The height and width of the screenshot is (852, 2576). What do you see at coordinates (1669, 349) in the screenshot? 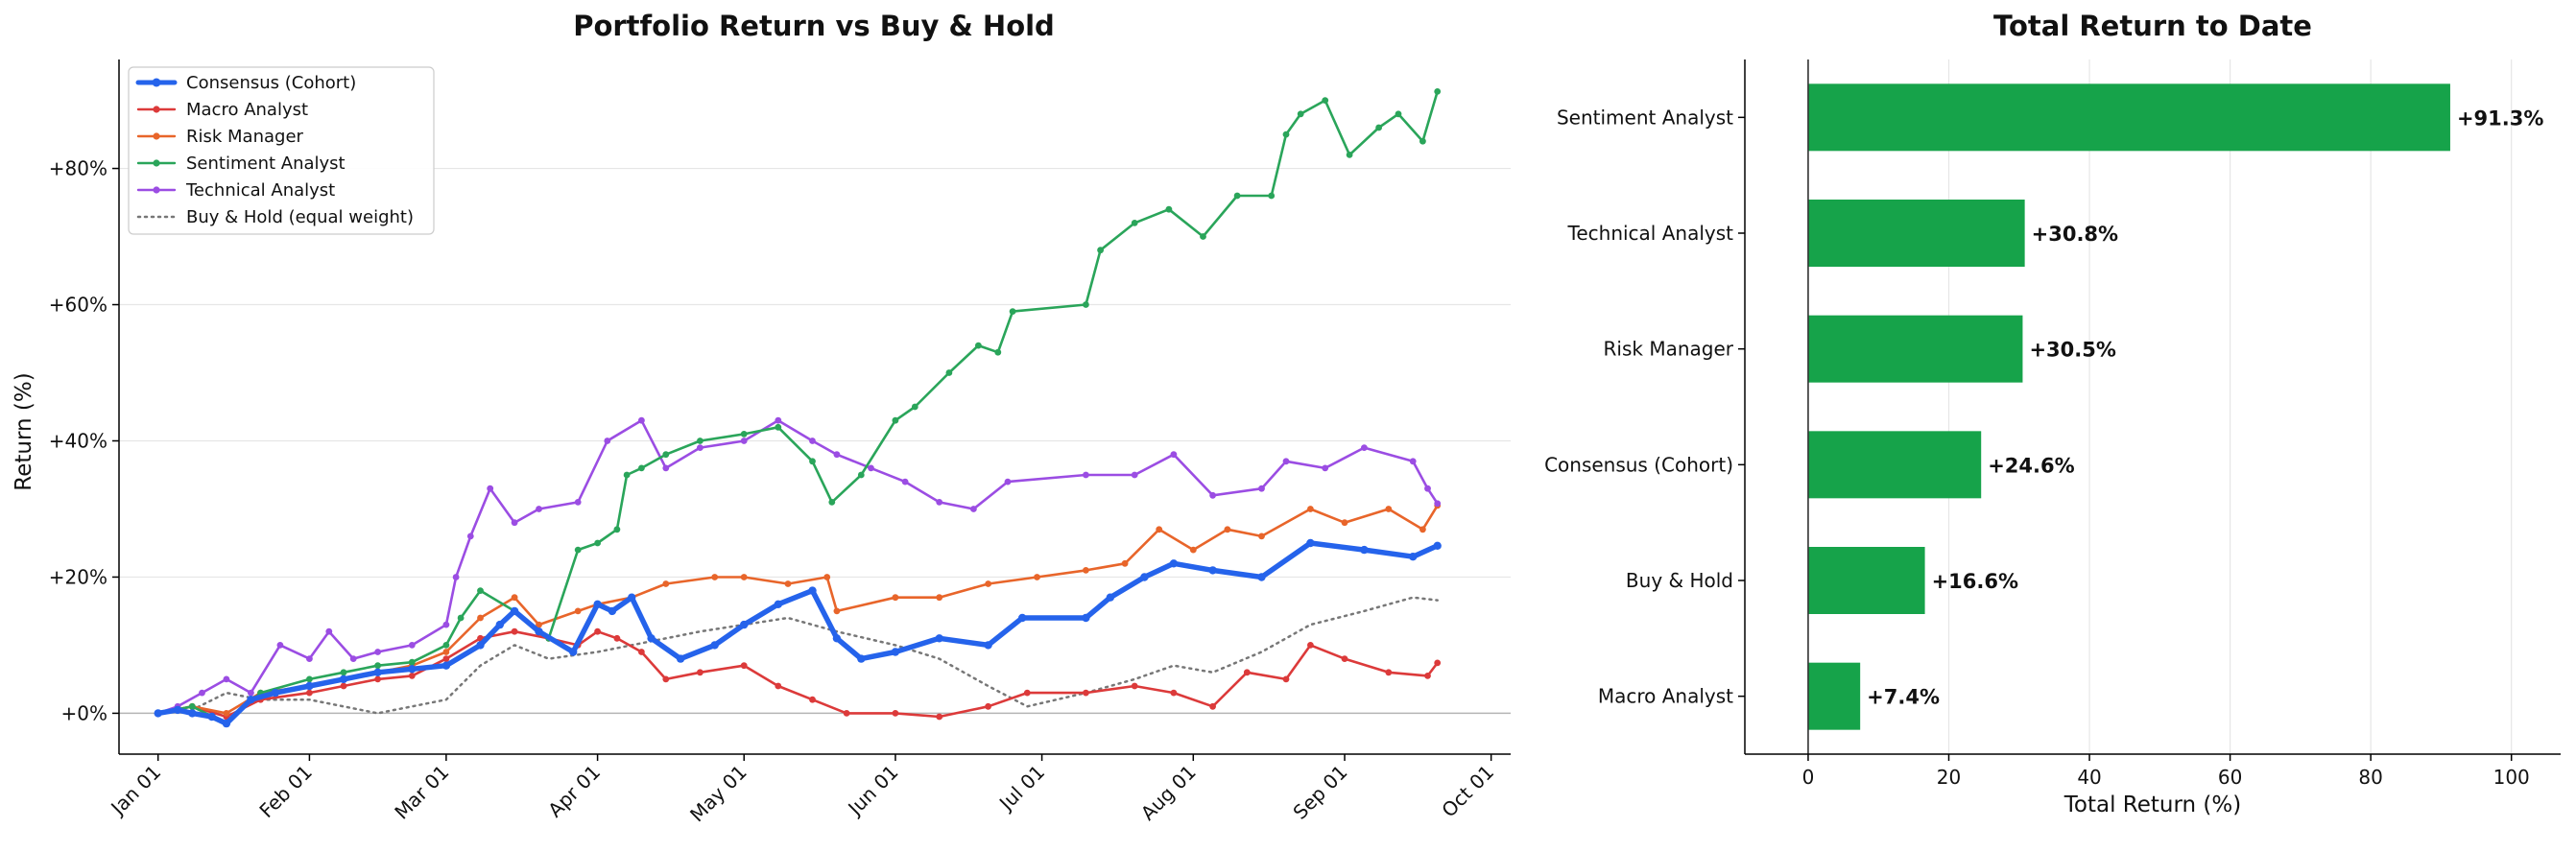
I see `category-label: Risk Manager` at bounding box center [1669, 349].